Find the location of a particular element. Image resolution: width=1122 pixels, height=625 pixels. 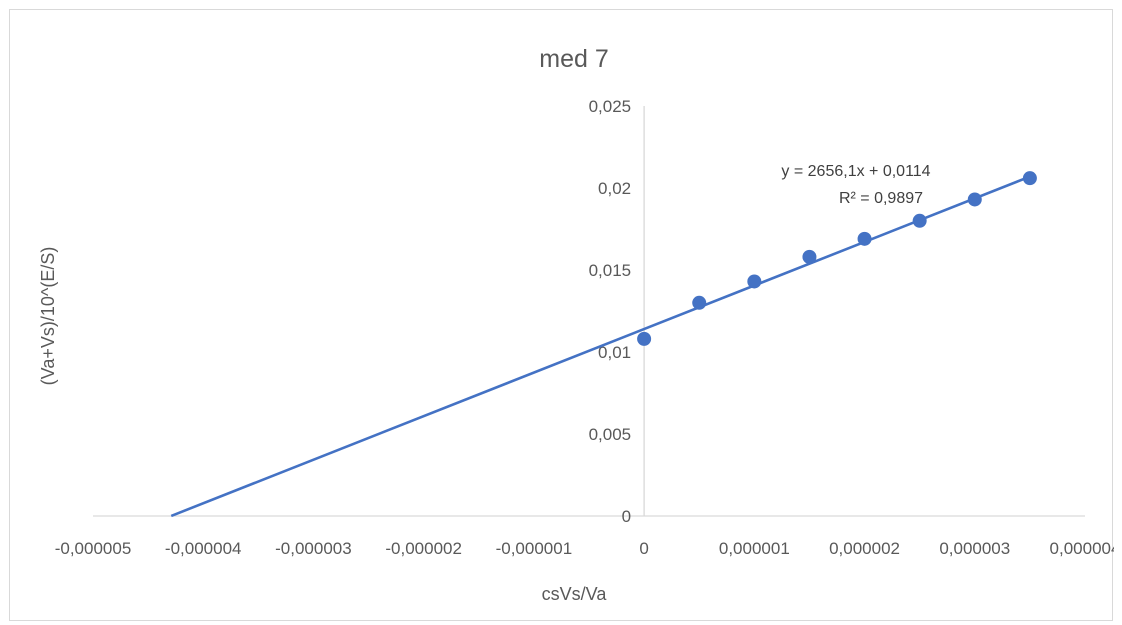

trendline-equation: y = 2656,1x + 0,0114 is located at coordinates (855, 171).